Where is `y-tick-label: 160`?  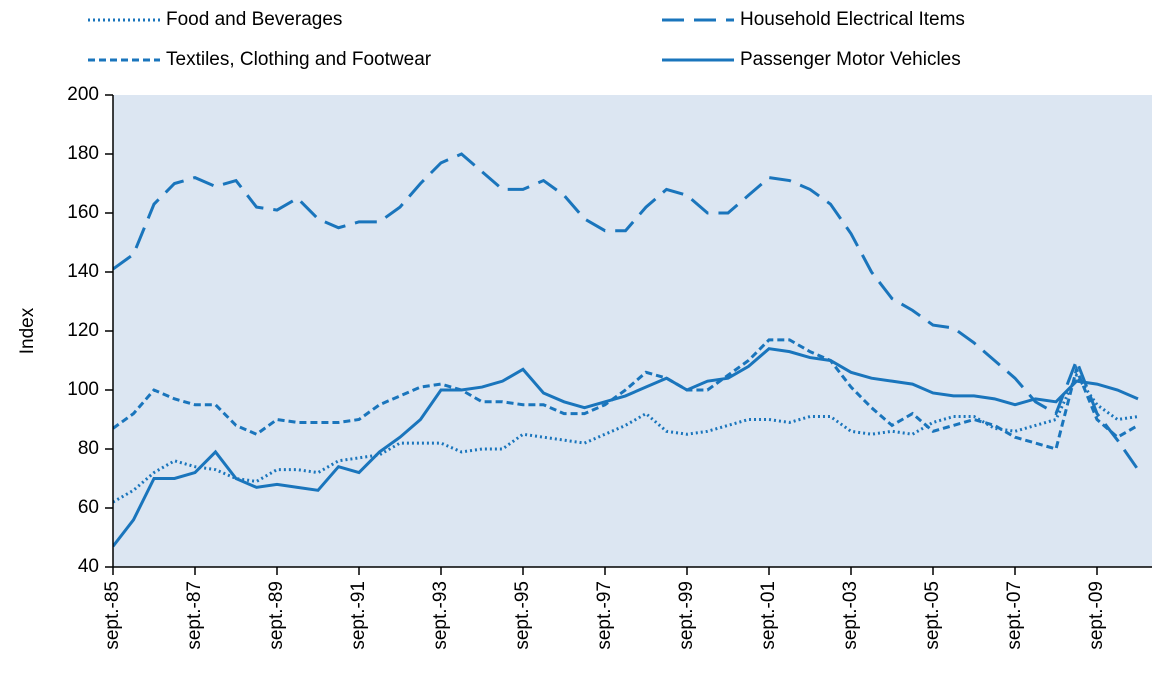 y-tick-label: 160 is located at coordinates (83, 212).